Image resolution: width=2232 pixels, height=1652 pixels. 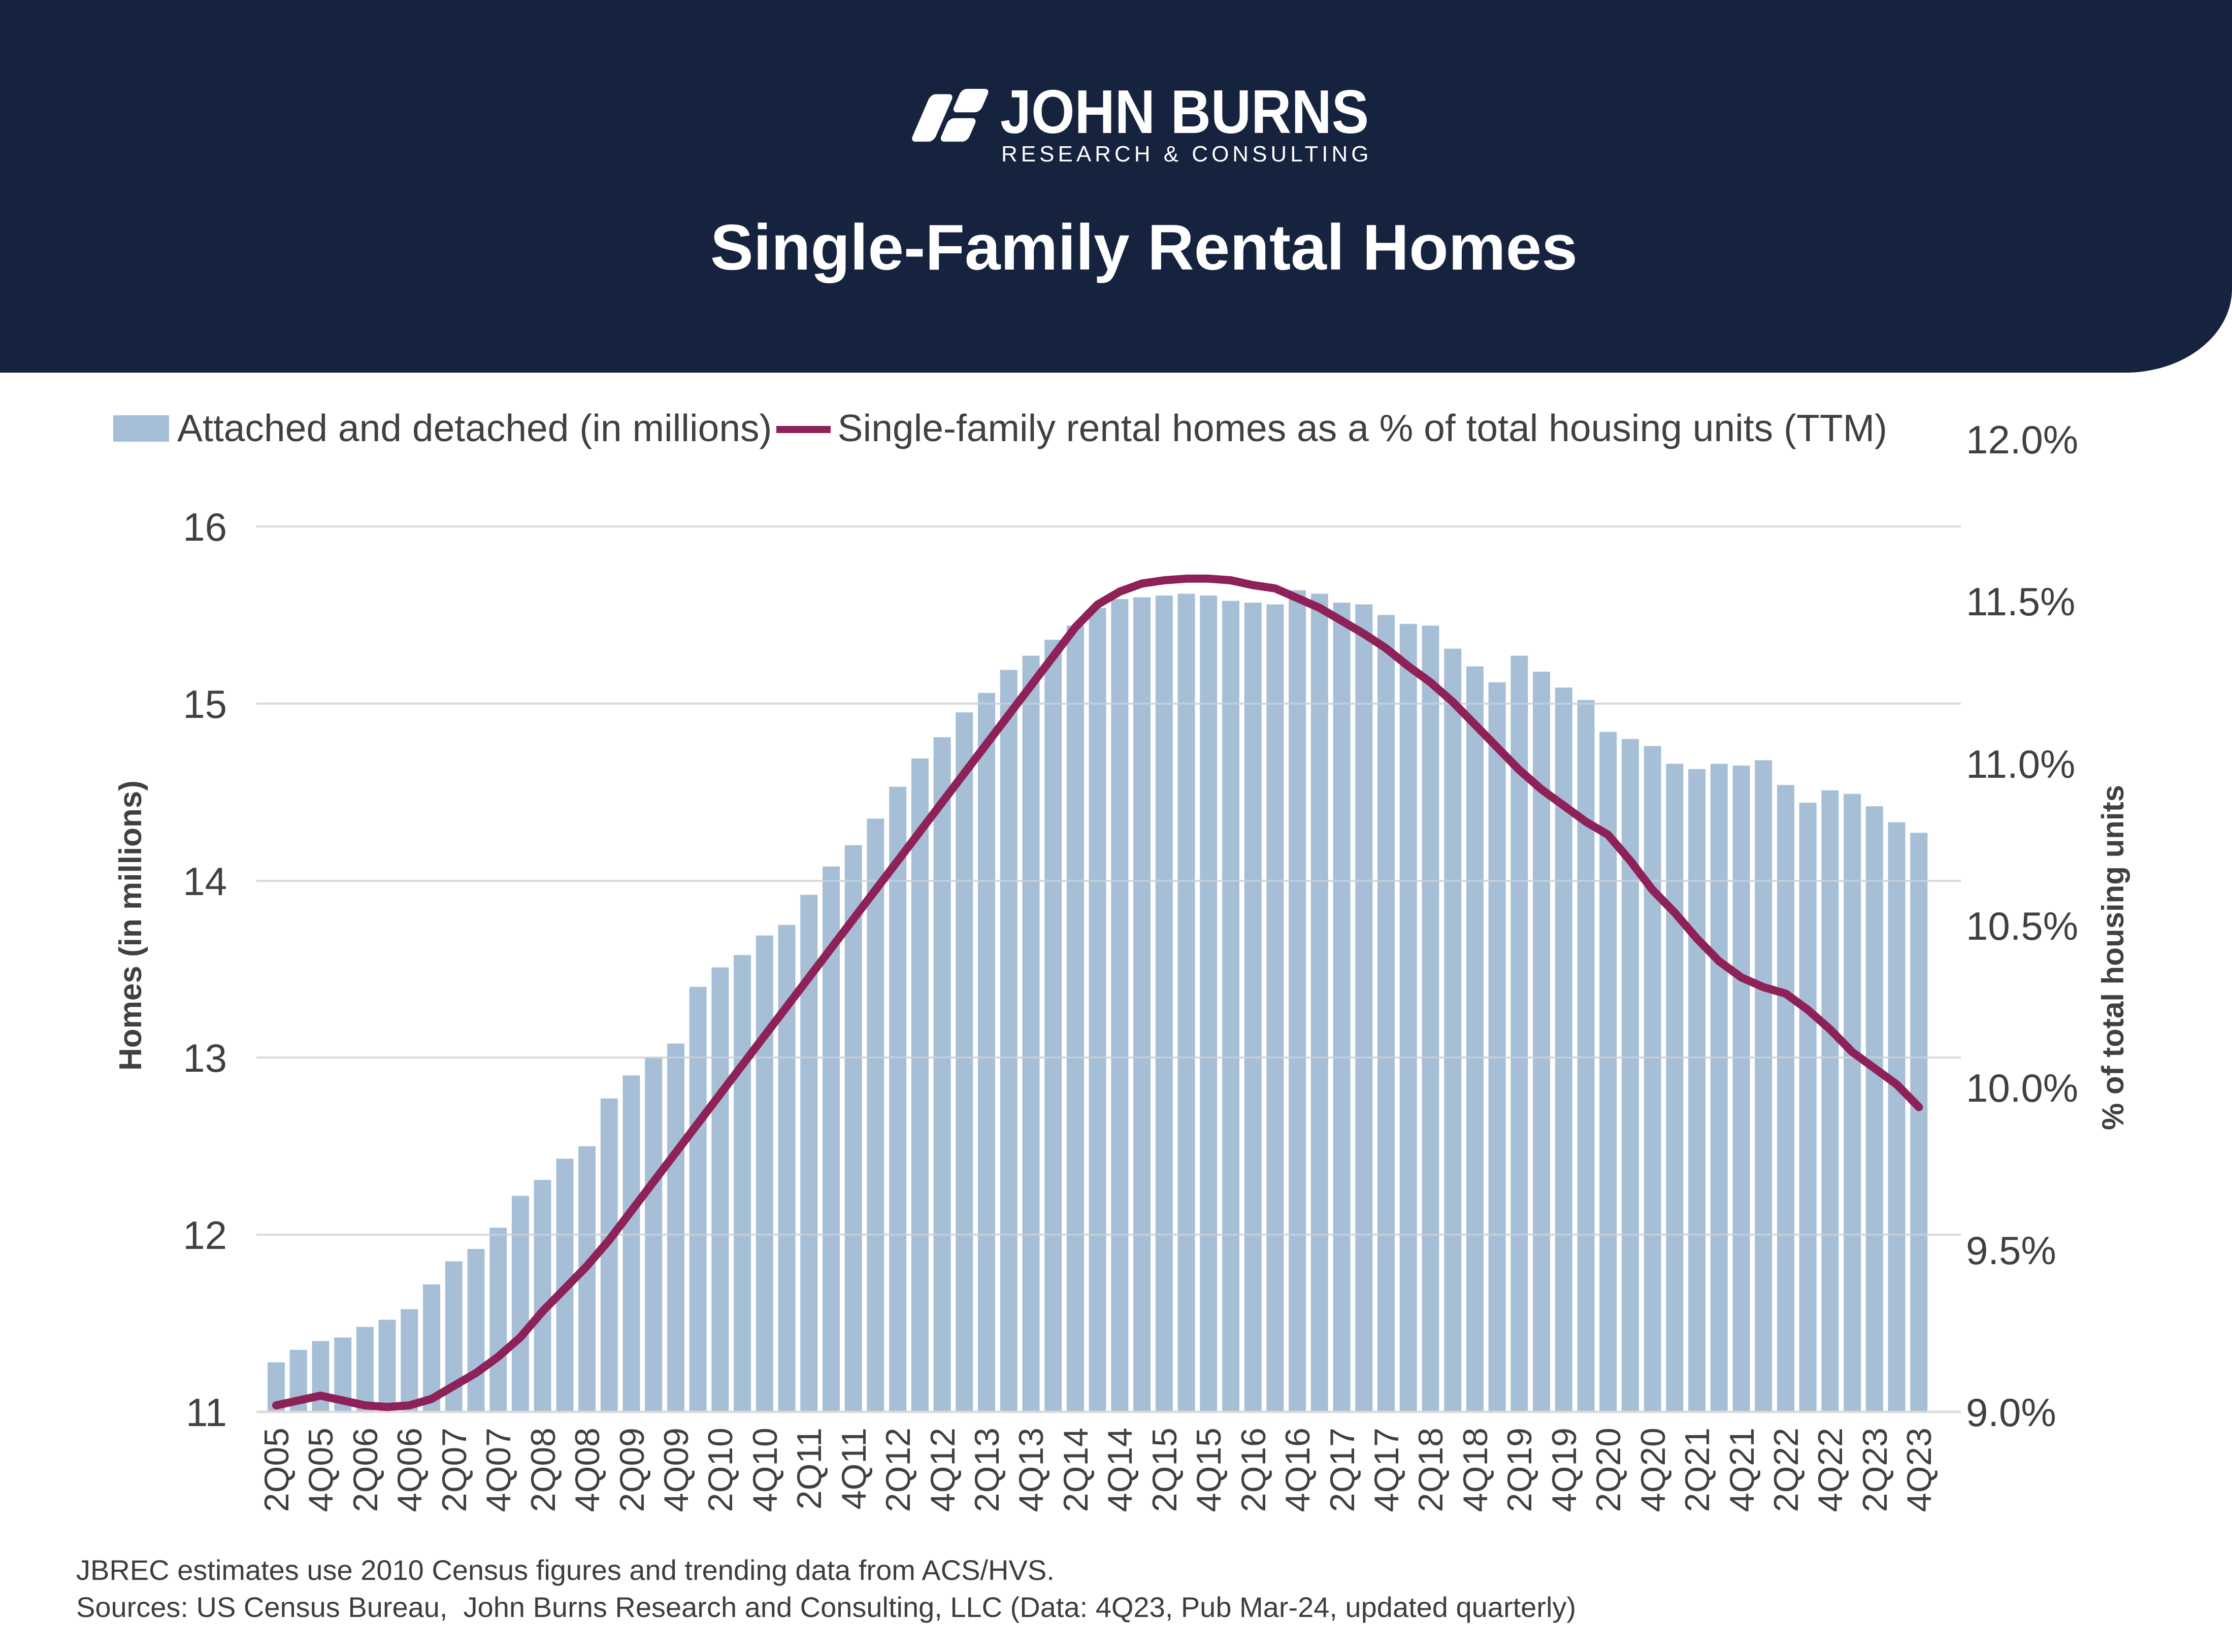 I want to click on svg-text: 4Q10, so click(x=765, y=1470).